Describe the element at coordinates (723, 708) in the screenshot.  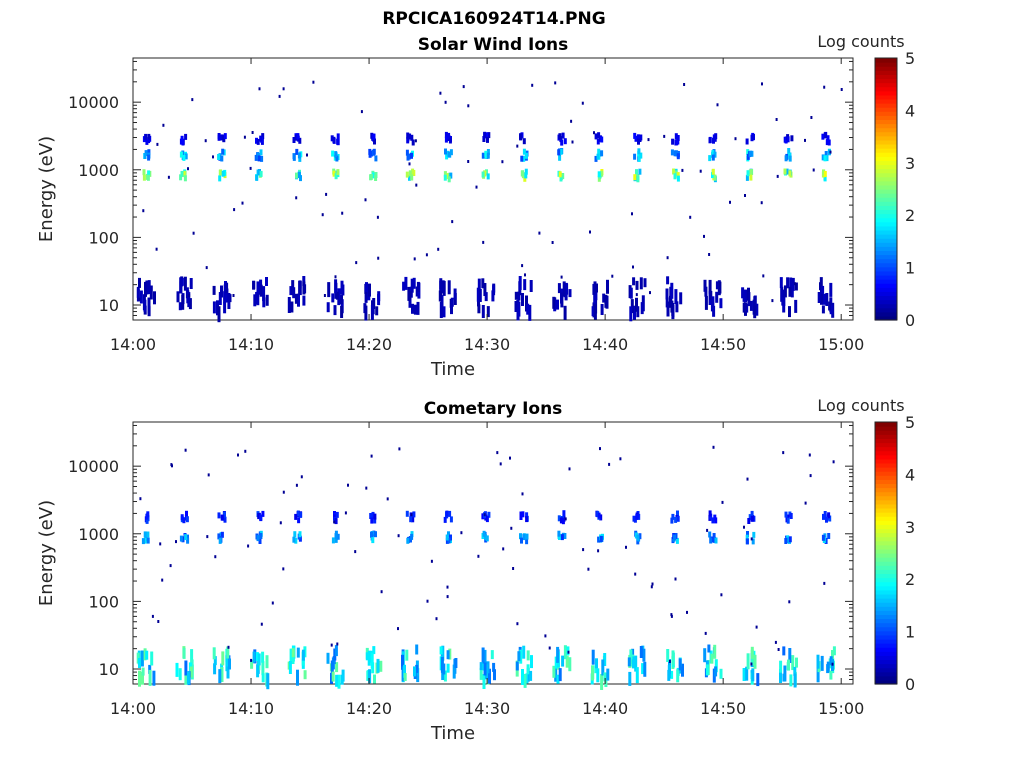
I see `x-tick-label: 14:50` at that location.